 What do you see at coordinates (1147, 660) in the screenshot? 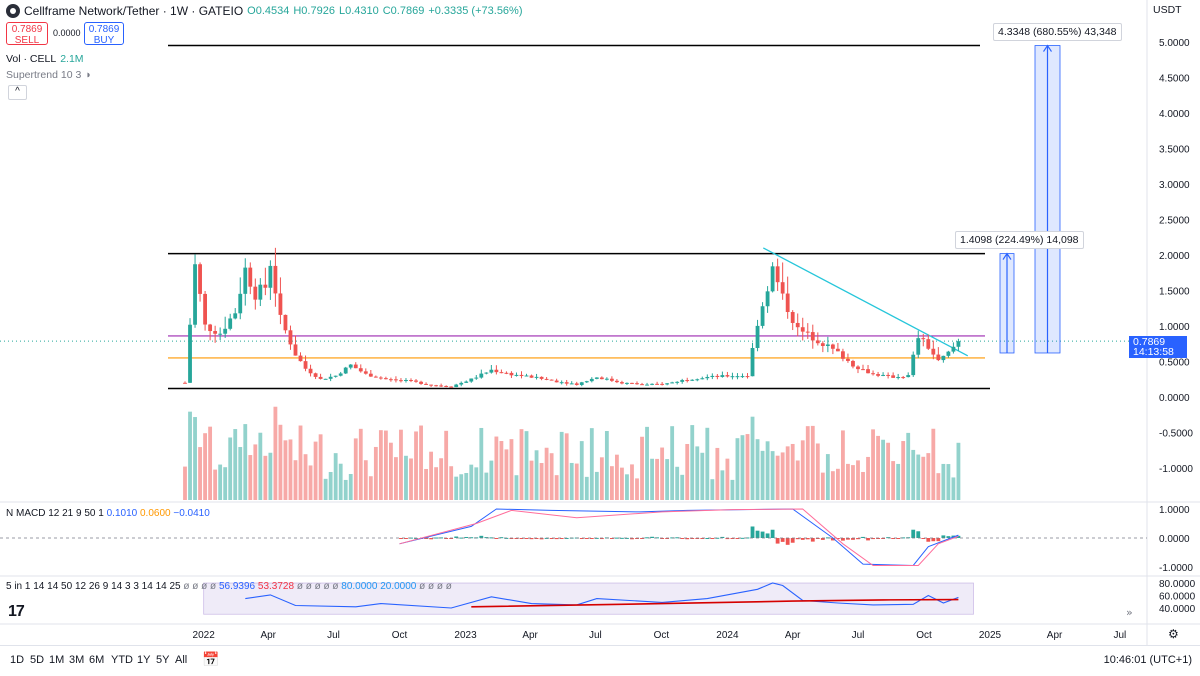
I see `clock: 10:46:01 (UTC+1)` at bounding box center [1147, 660].